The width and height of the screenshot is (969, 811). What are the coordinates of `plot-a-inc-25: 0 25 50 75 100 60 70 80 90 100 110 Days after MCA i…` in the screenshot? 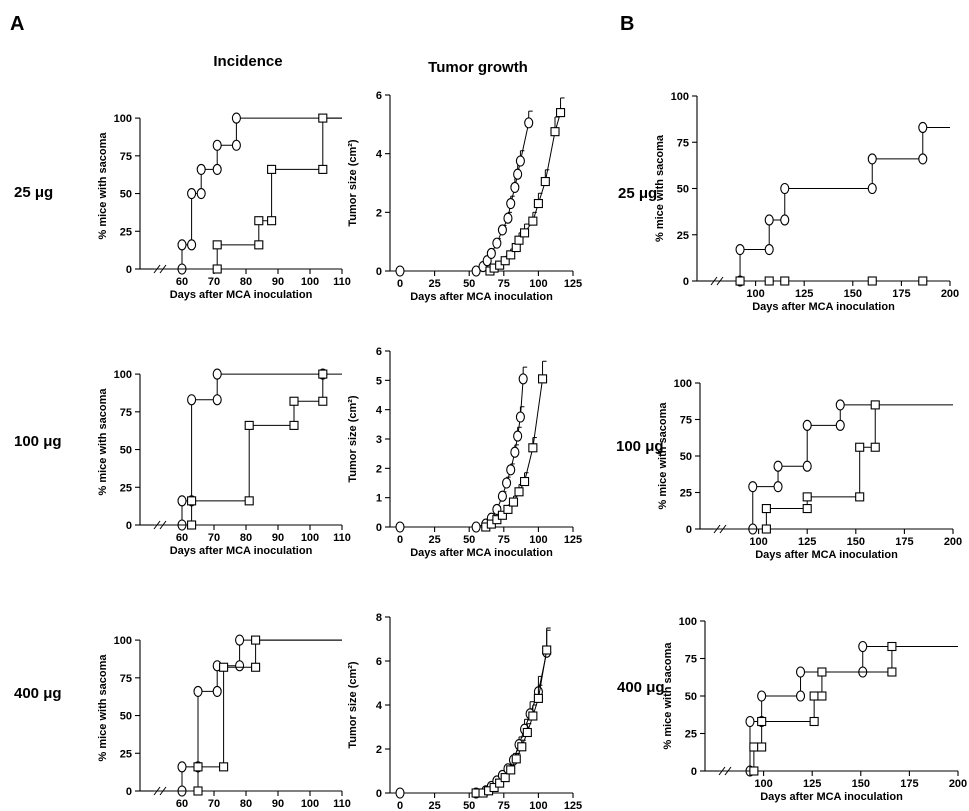 It's located at (224, 206).